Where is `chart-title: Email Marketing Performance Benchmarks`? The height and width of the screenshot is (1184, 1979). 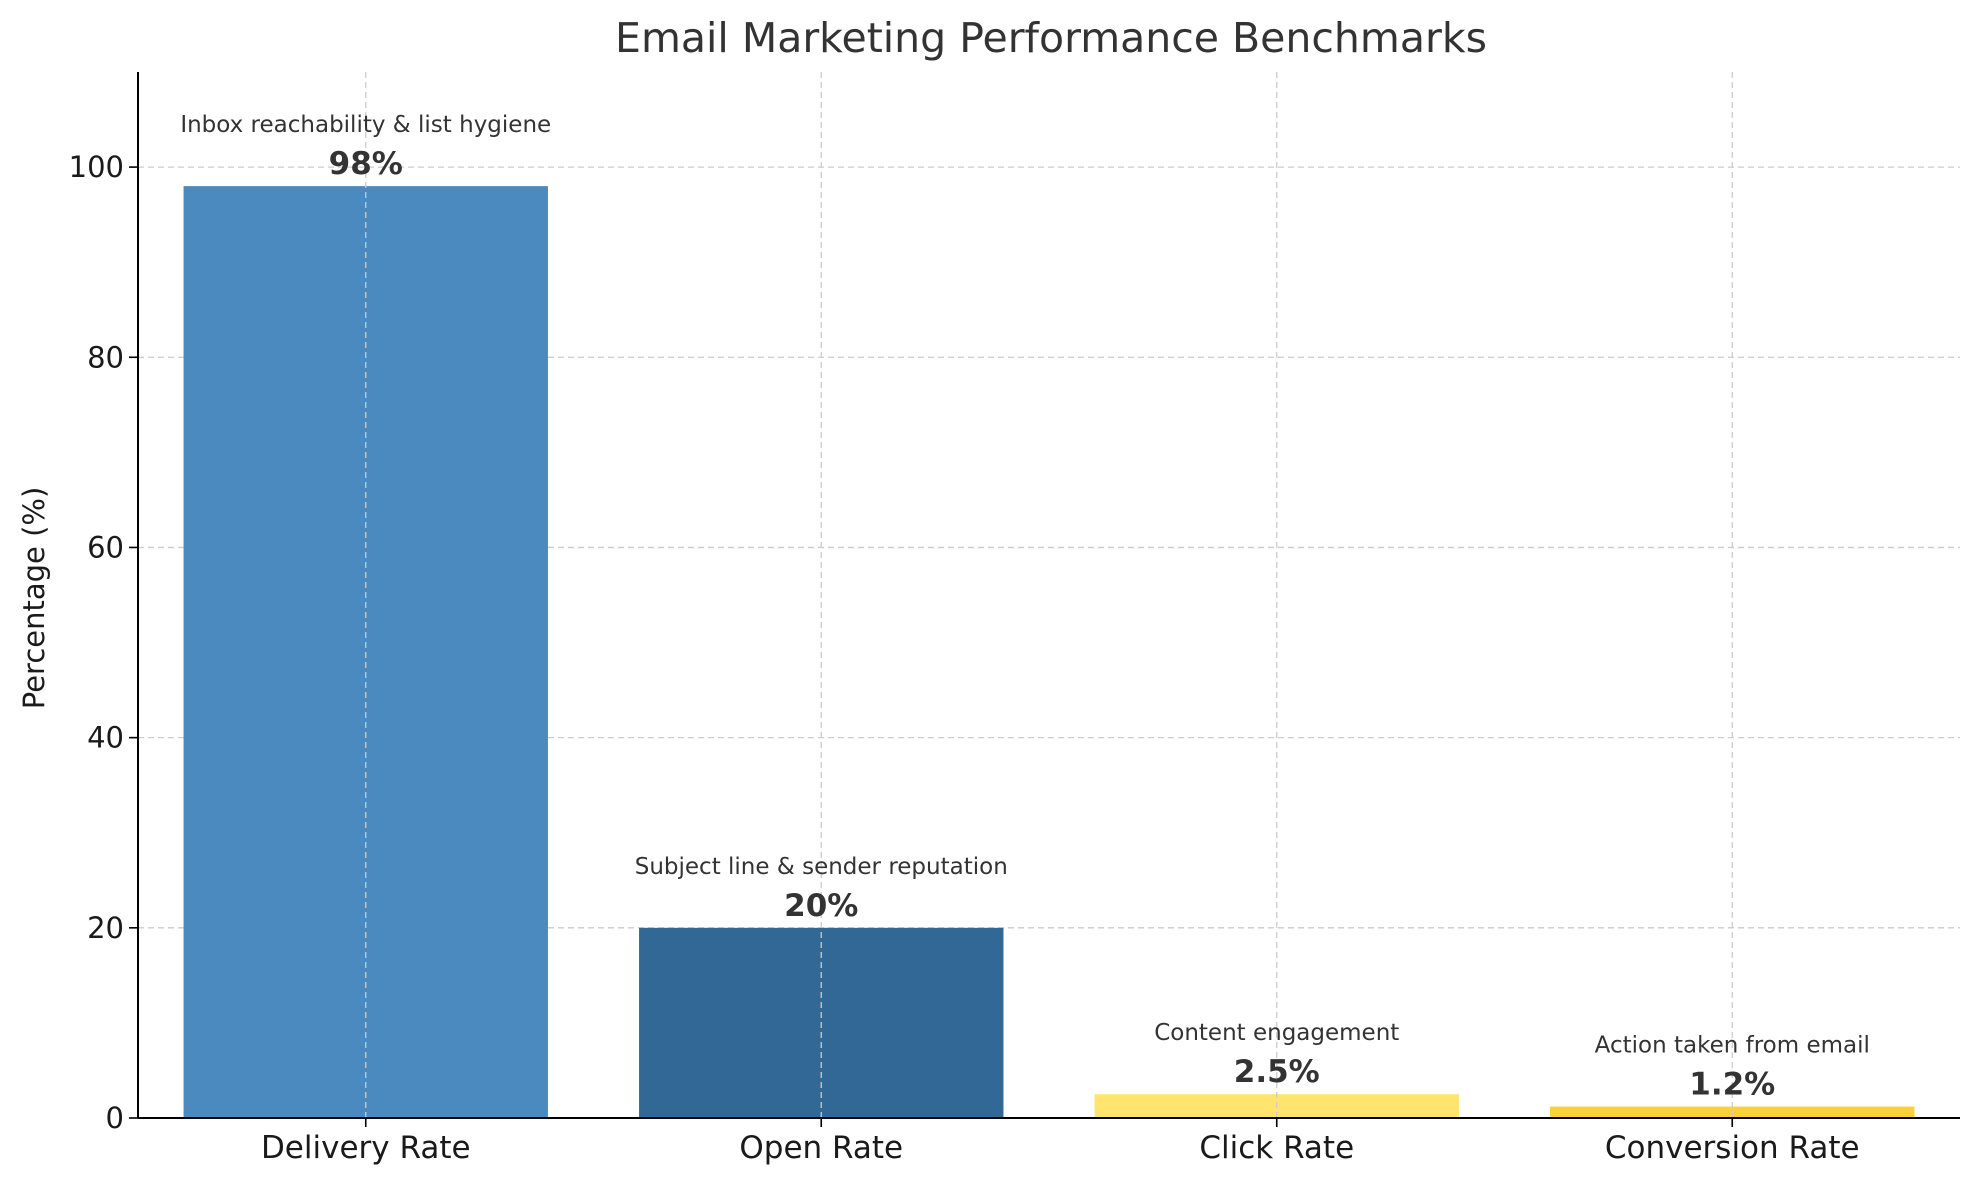
chart-title: Email Marketing Performance Benchmarks is located at coordinates (1051, 38).